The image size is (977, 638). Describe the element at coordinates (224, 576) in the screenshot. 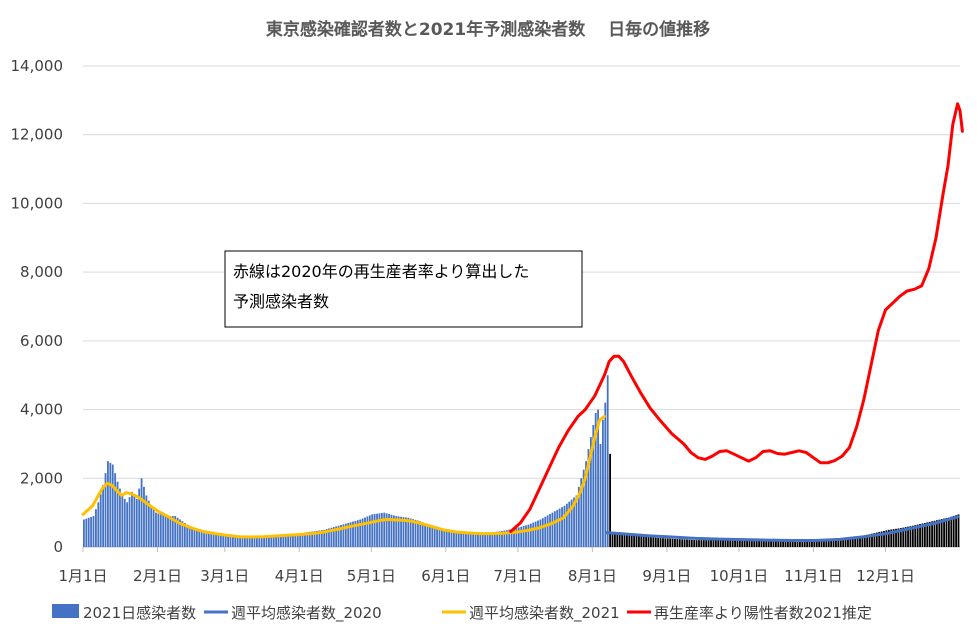

I see `x-tick-label: 3月1日` at that location.